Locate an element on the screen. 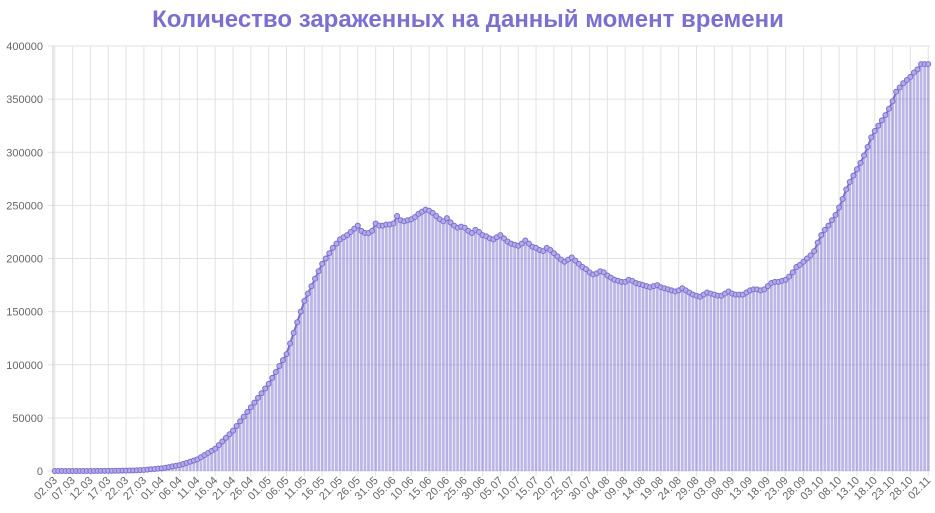 The image size is (935, 513). y-tick-label: 400000 is located at coordinates (24, 47).